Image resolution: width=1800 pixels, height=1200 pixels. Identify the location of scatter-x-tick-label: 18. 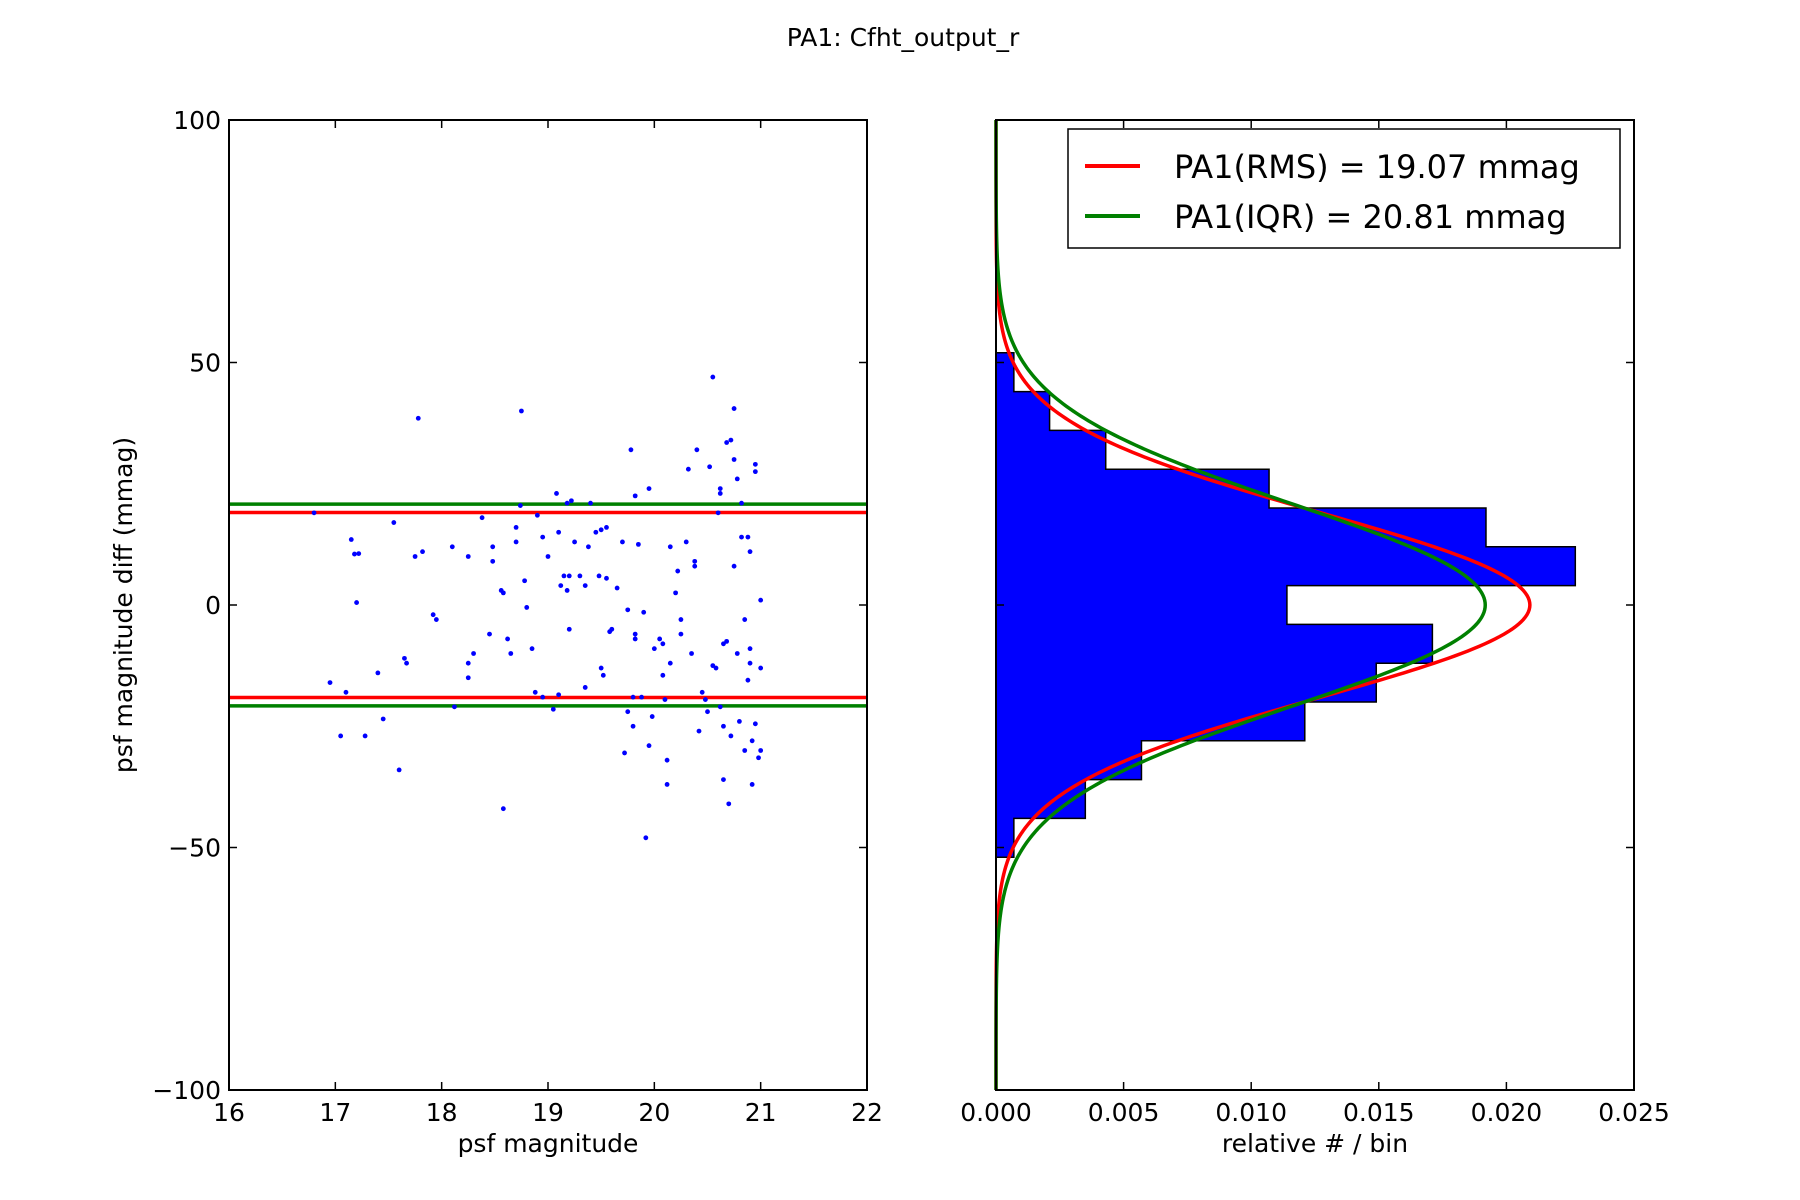
(442, 1112).